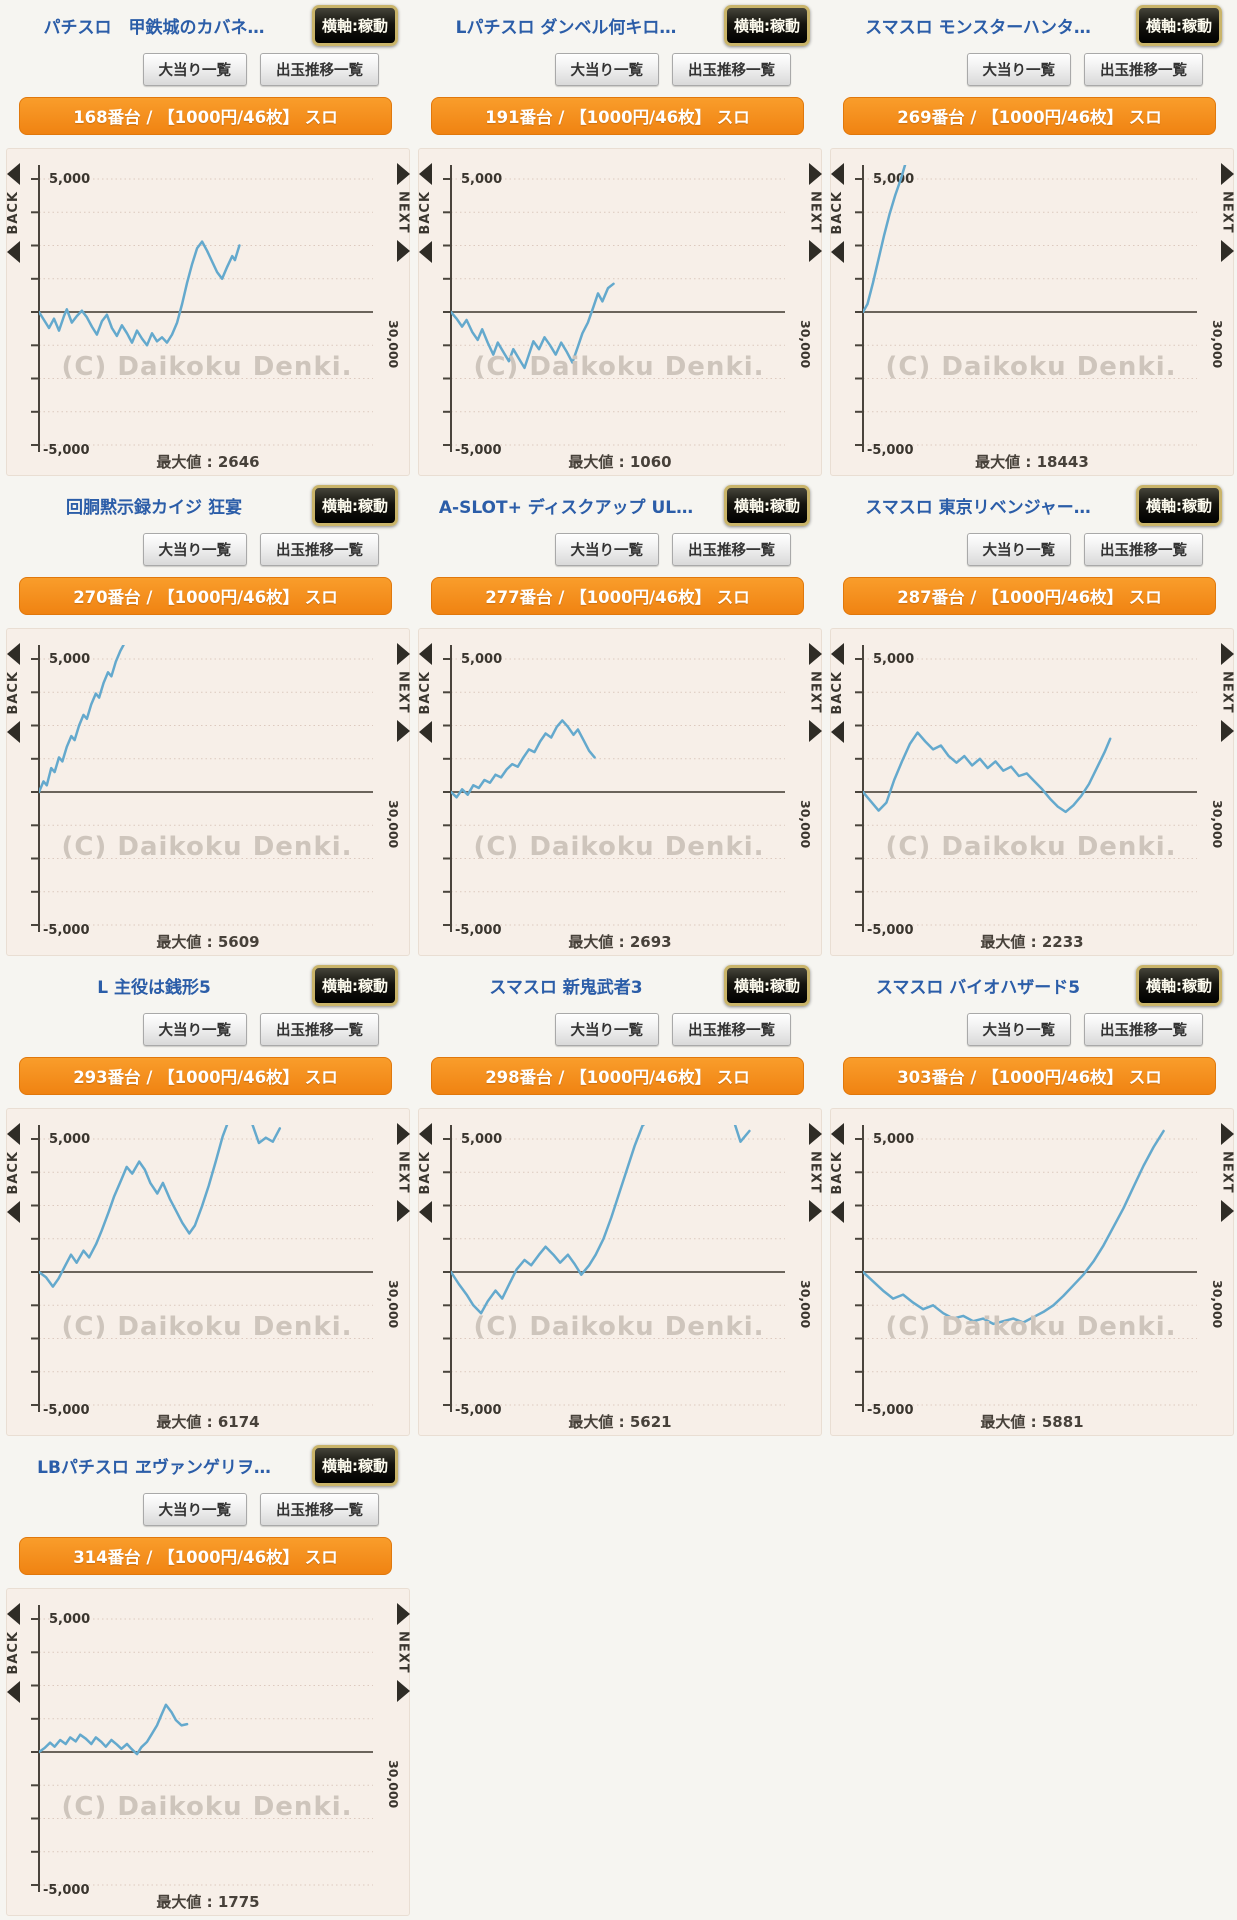  I want to click on max-value: 最大値 : 1060, so click(620, 462).